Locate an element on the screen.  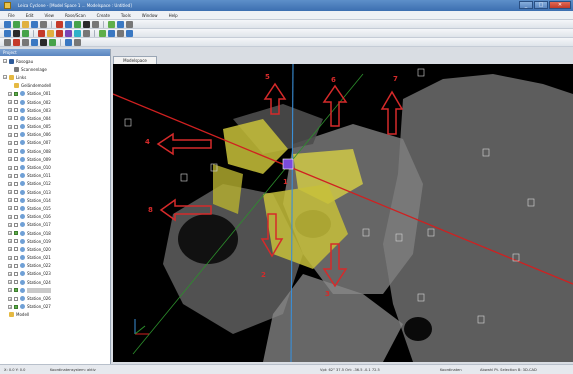
tree-item: + Station_002 is located at coordinates (55, 102).